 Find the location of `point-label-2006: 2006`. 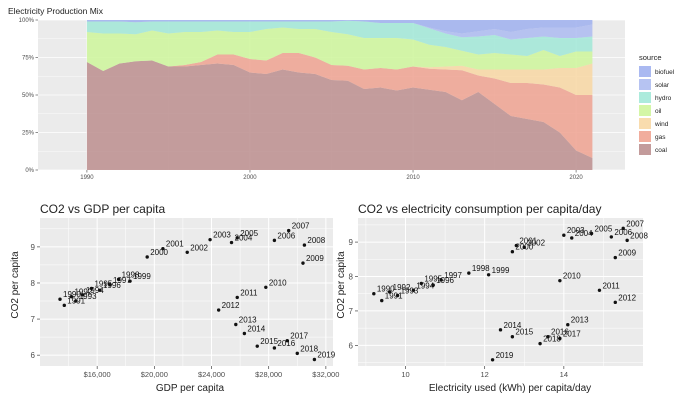

point-label-2006: 2006 is located at coordinates (623, 232).